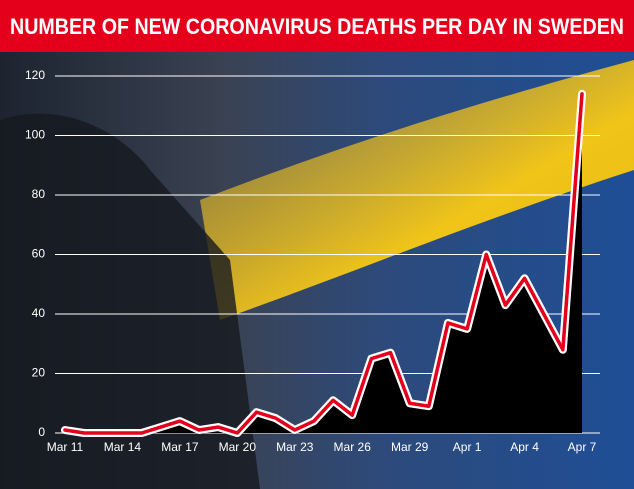 The width and height of the screenshot is (634, 489). I want to click on x-tick-label: Mar 20, so click(238, 447).